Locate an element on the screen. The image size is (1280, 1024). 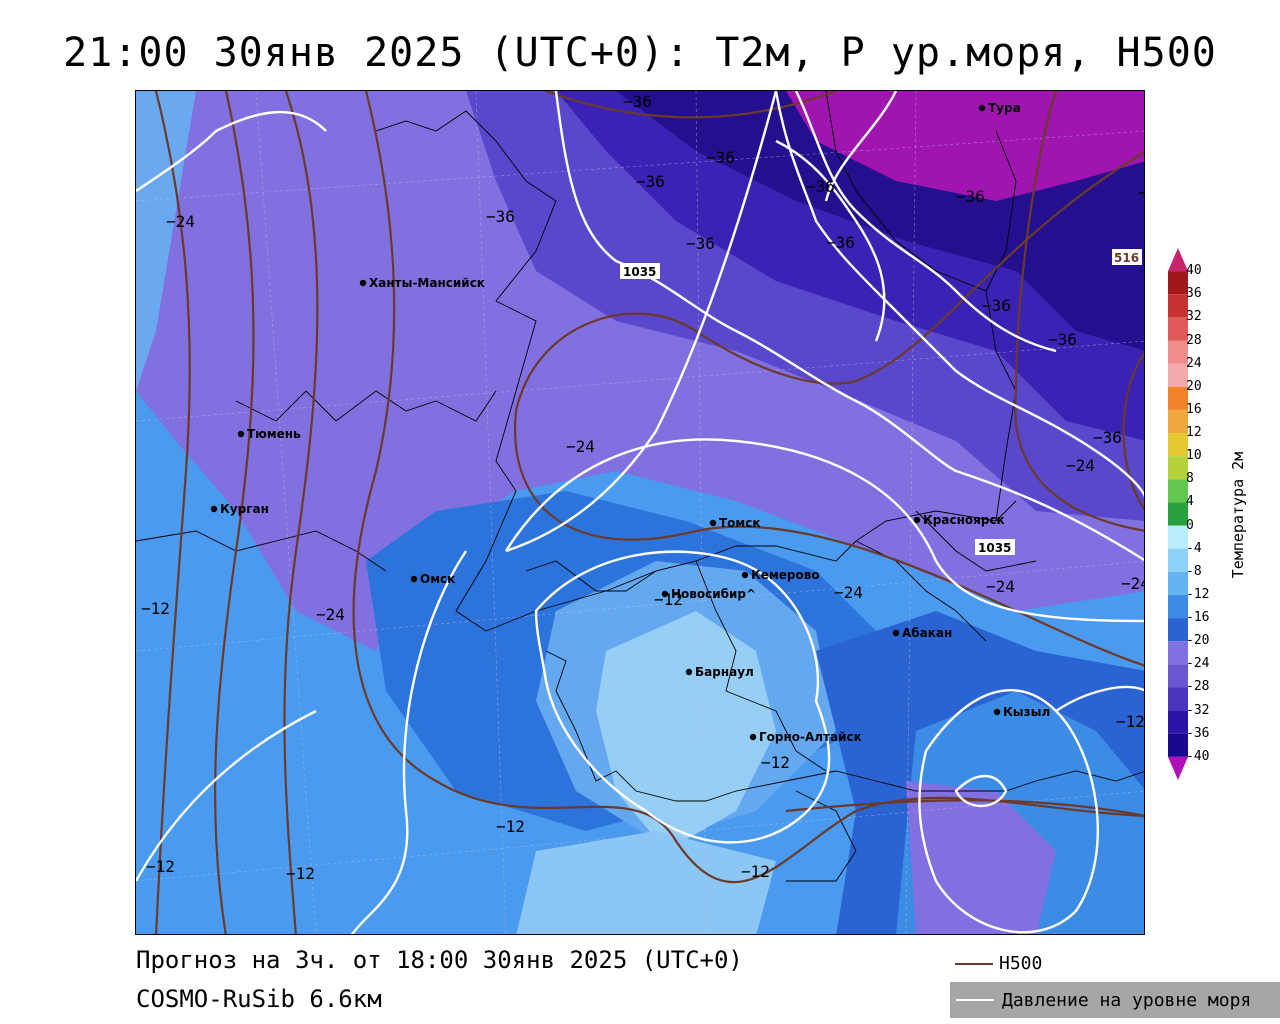
colorbar-tick-label: 20 is located at coordinates (1194, 386).